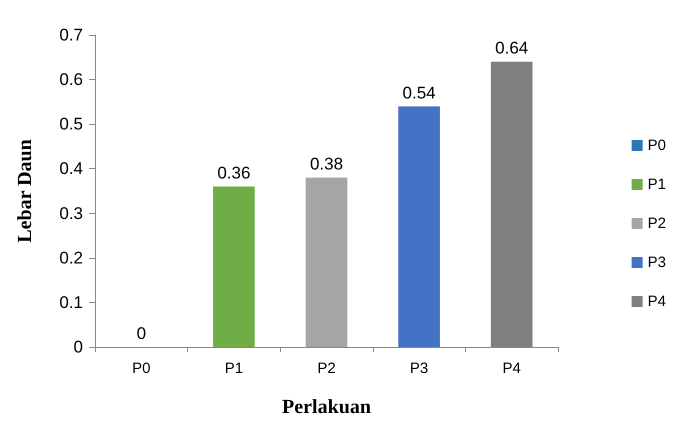  What do you see at coordinates (71, 302) in the screenshot?
I see `y-tick-label: 0.1` at bounding box center [71, 302].